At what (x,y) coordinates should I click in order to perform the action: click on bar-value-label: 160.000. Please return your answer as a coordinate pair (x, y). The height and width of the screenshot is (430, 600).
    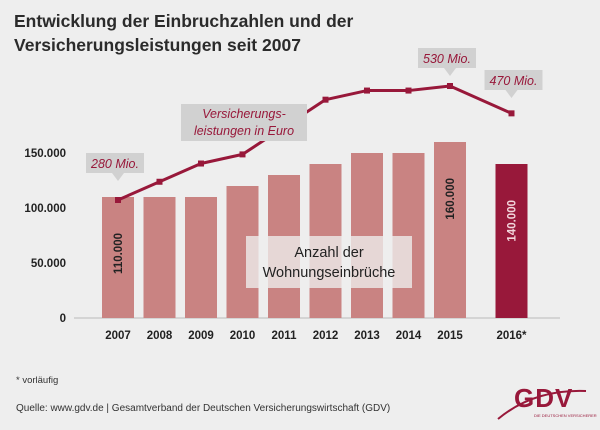
    Looking at the image, I should click on (451, 199).